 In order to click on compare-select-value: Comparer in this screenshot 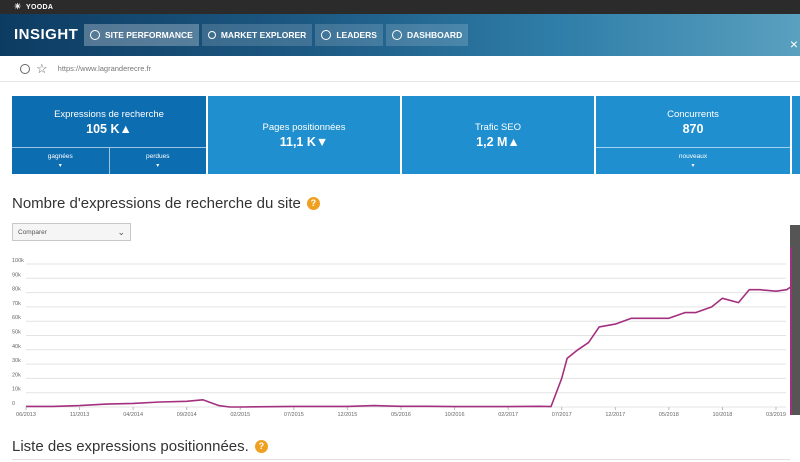, I will do `click(32, 232)`.